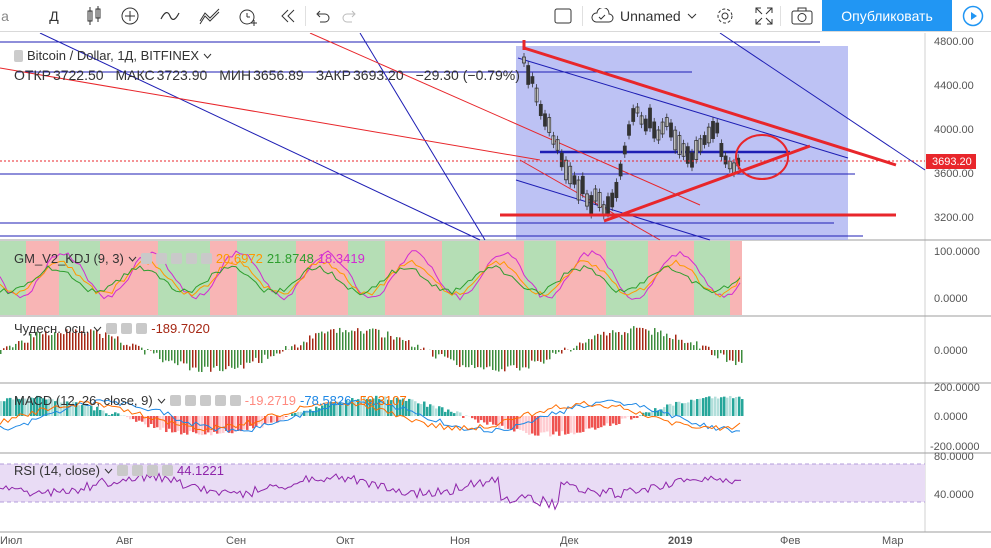 The image size is (991, 548). I want to click on kdj-legend: GM_V2_KDJ (9, 3) 20.6972 21.8748 18.3419, so click(189, 258).